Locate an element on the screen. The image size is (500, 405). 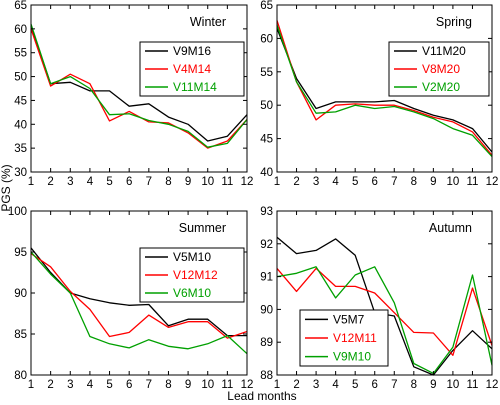
series-line-v8m20 is located at coordinates (384, 88).